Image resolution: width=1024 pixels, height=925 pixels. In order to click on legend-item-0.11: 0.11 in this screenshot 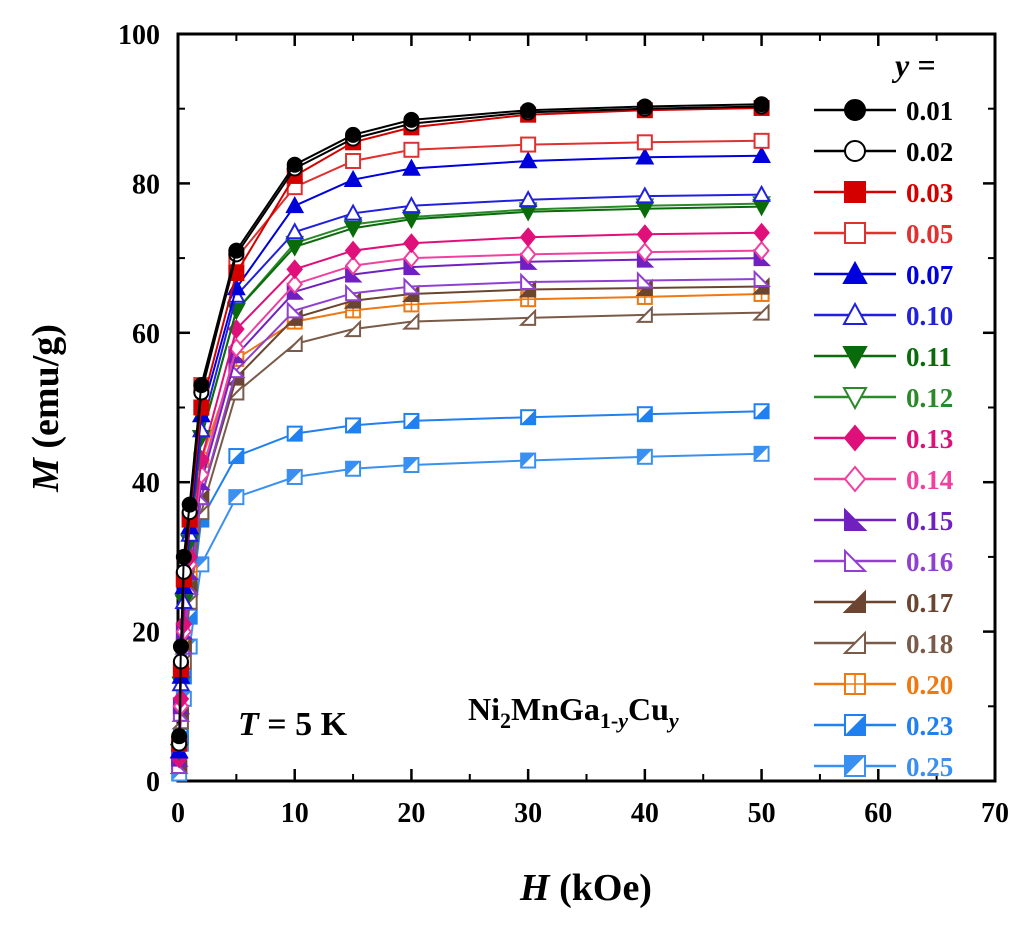, I will do `click(883, 357)`.